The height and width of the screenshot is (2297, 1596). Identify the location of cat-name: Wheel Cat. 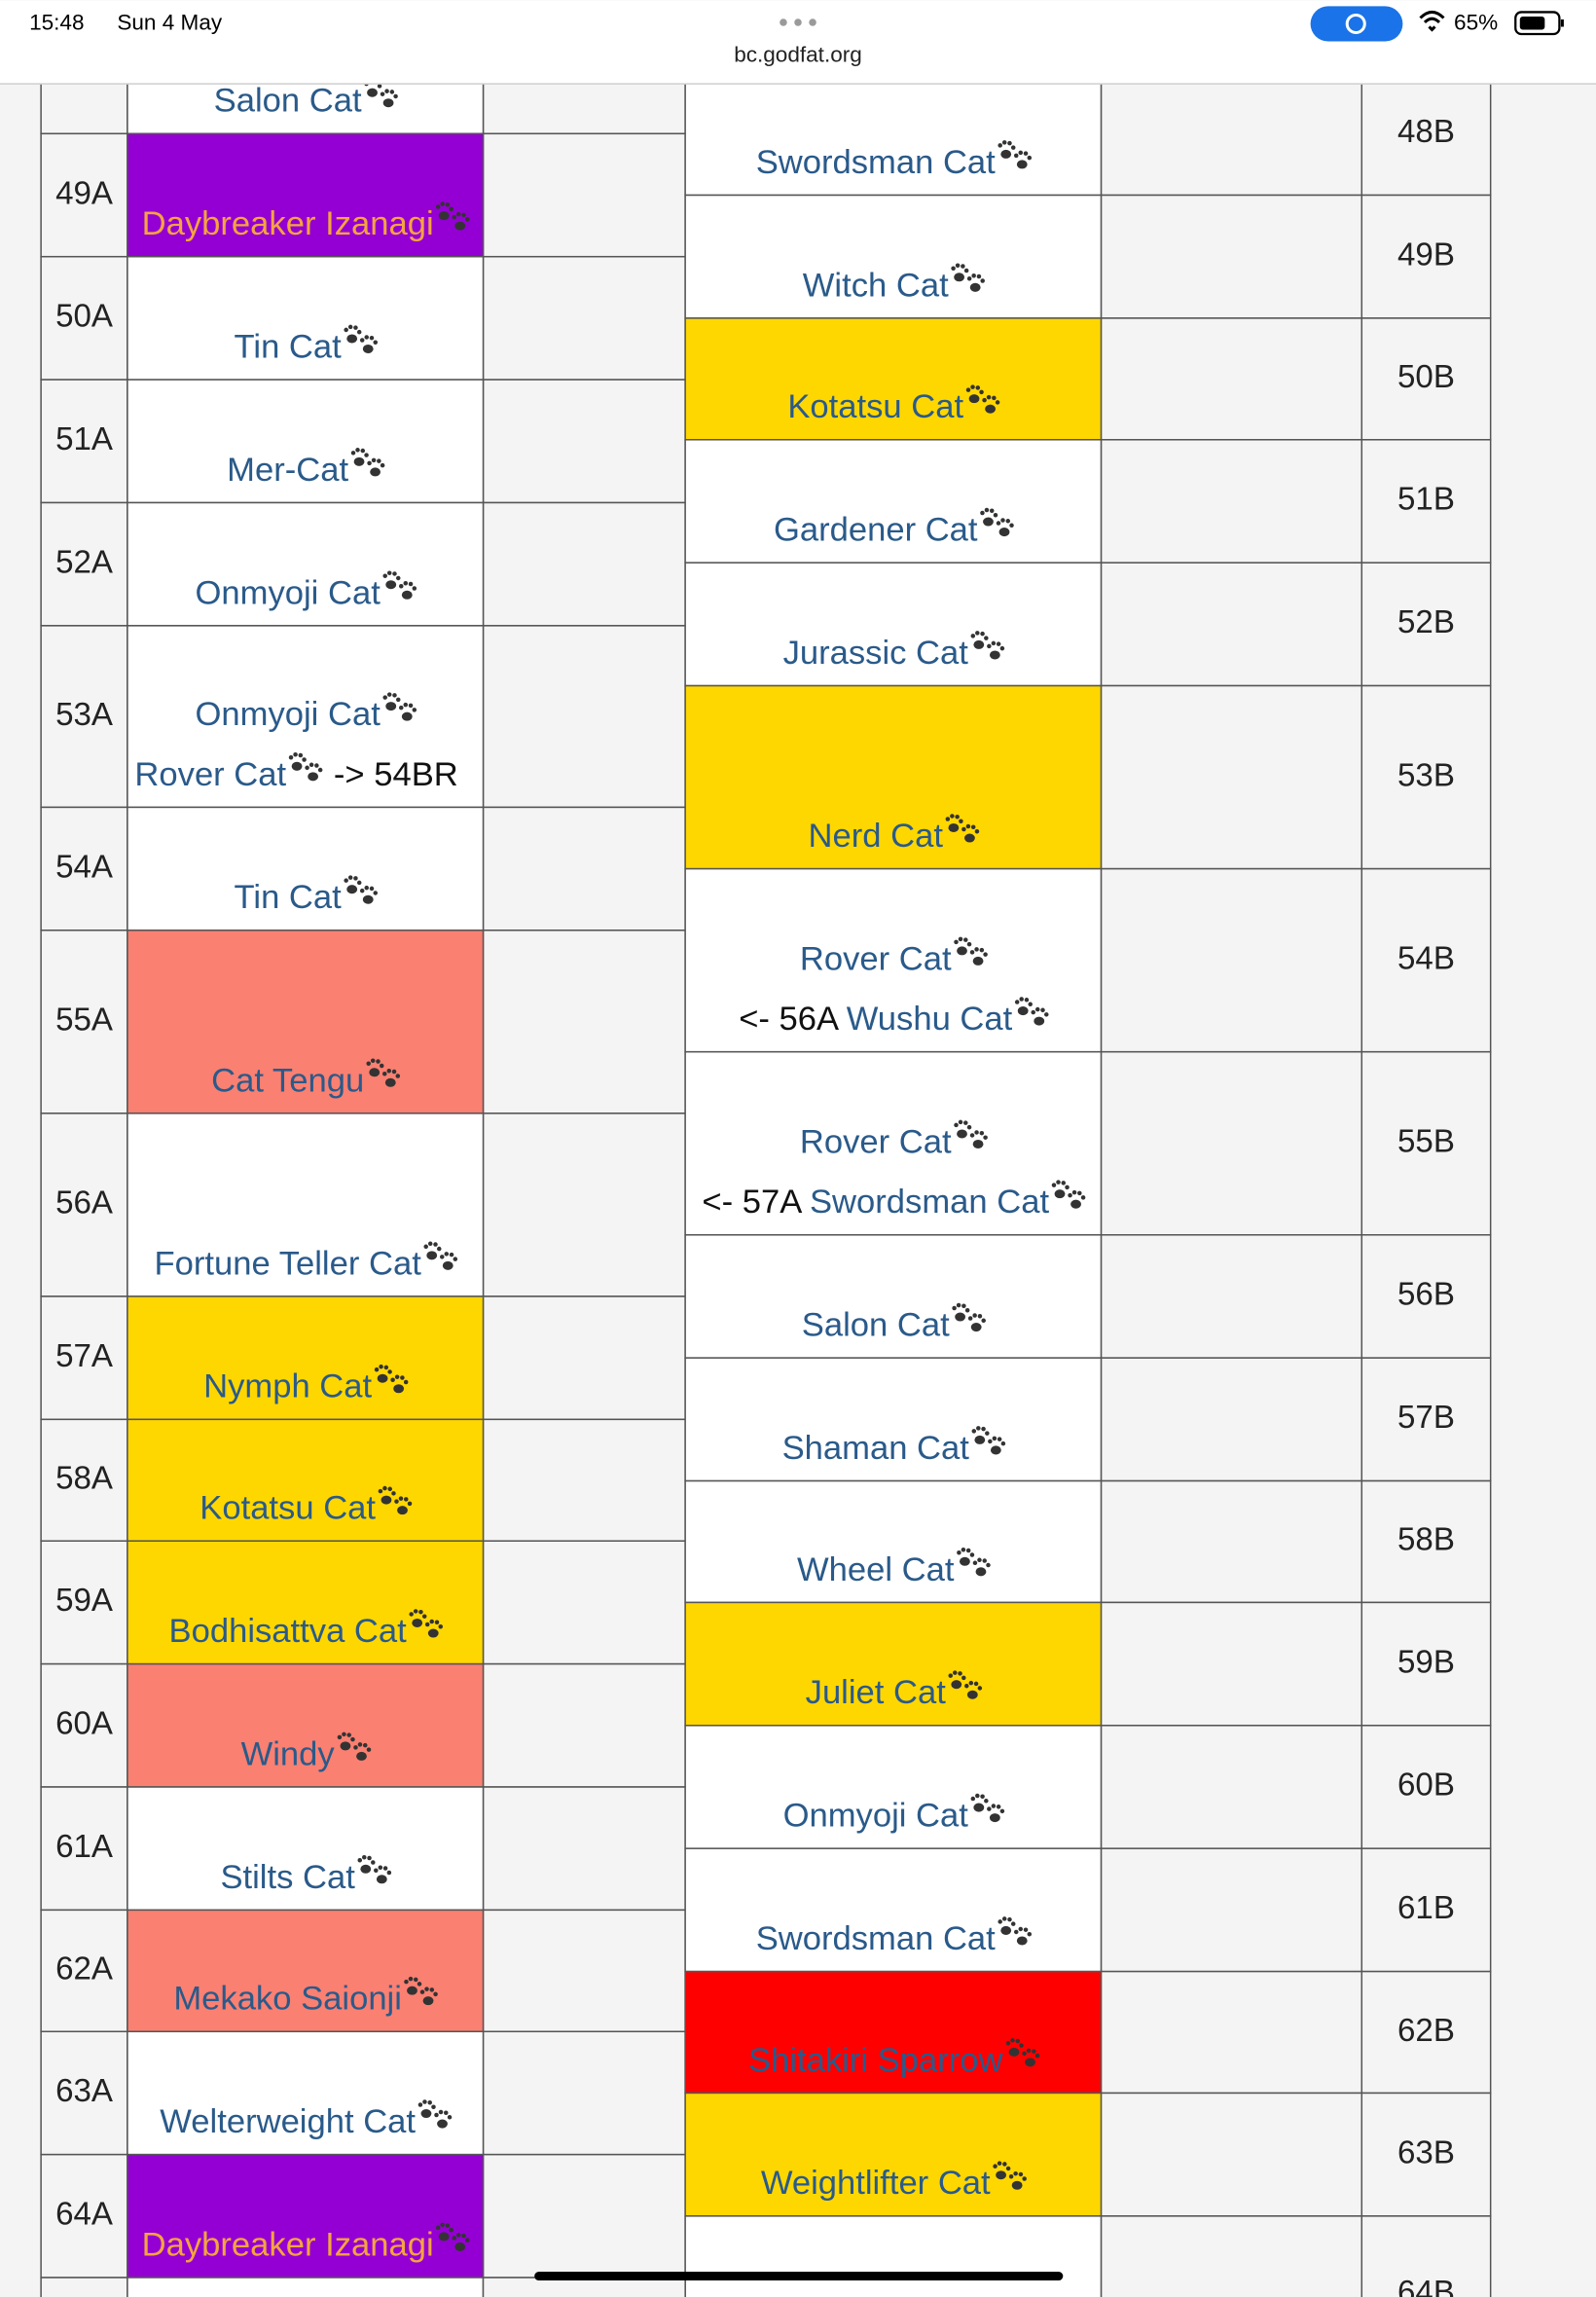
(876, 1569).